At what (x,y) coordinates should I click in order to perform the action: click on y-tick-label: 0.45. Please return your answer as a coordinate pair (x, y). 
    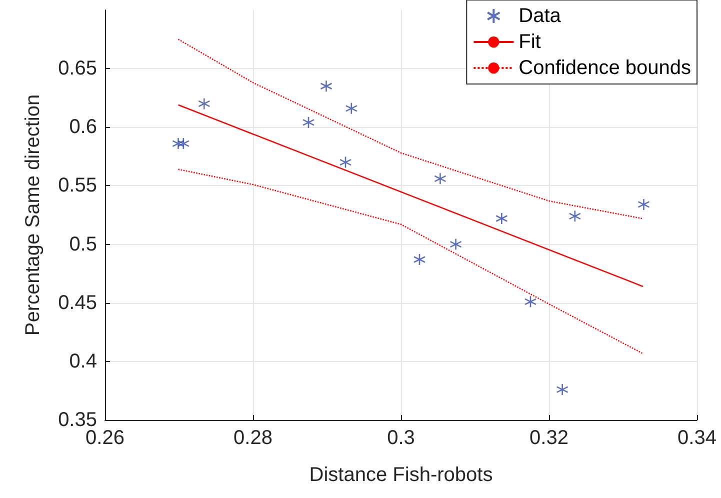
    Looking at the image, I should click on (77, 303).